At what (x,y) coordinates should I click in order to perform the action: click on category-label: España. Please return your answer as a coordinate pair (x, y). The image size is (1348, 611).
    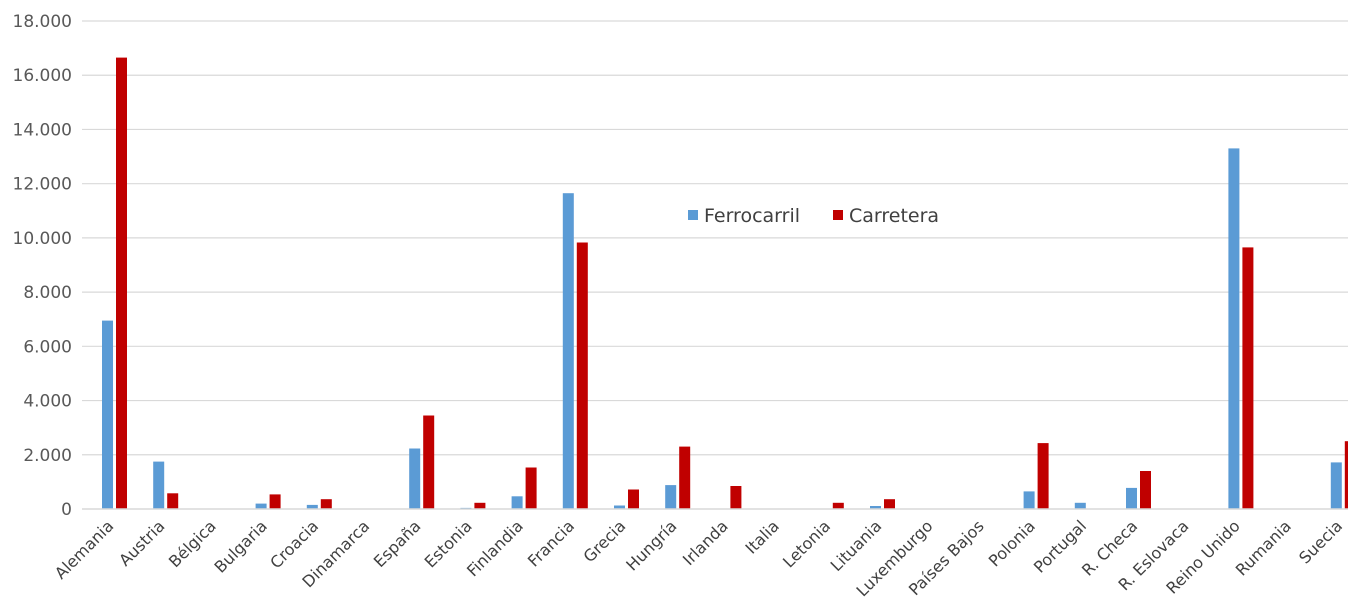
    Looking at the image, I should click on (397, 543).